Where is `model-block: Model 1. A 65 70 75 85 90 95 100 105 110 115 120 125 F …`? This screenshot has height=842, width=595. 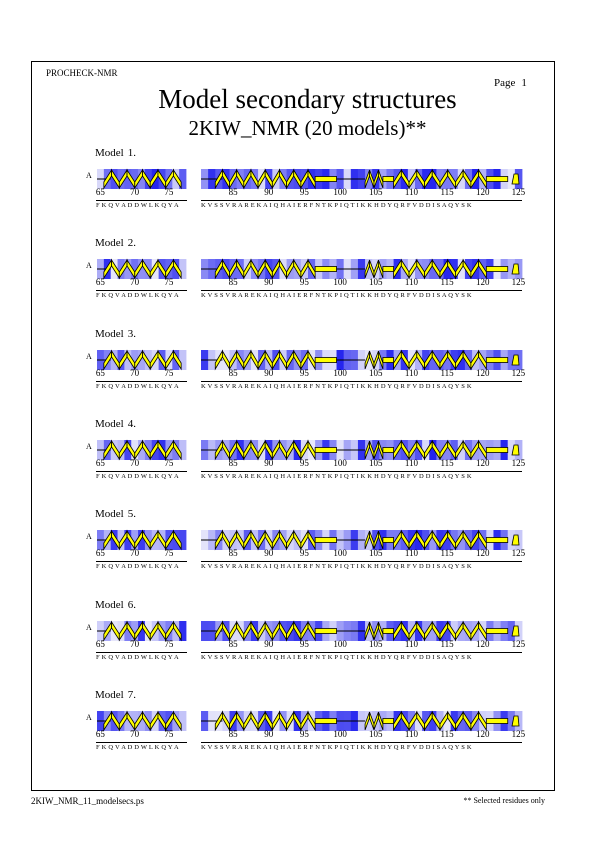
model-block: Model 1. A 65 70 75 85 90 95 100 105 110 115 120 125 F … is located at coordinates (297, 192).